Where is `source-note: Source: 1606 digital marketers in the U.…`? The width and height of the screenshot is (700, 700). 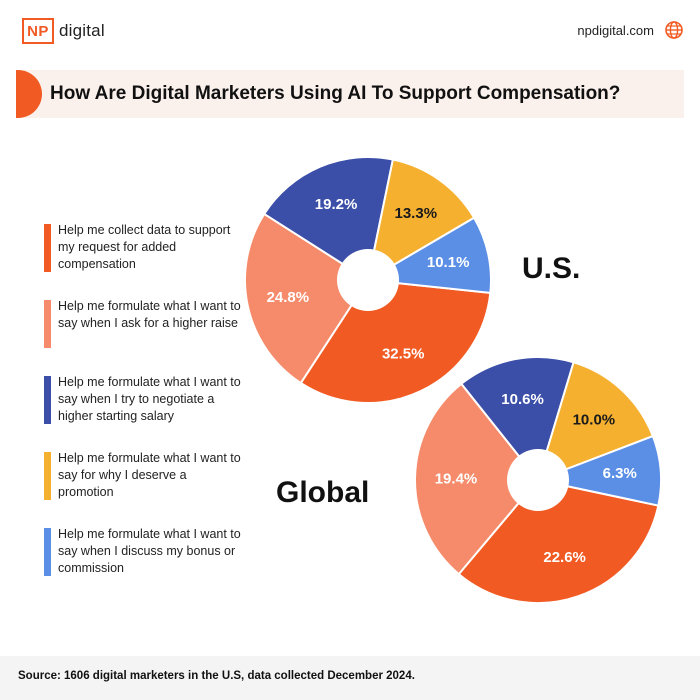 source-note: Source: 1606 digital marketers in the U.… is located at coordinates (216, 676).